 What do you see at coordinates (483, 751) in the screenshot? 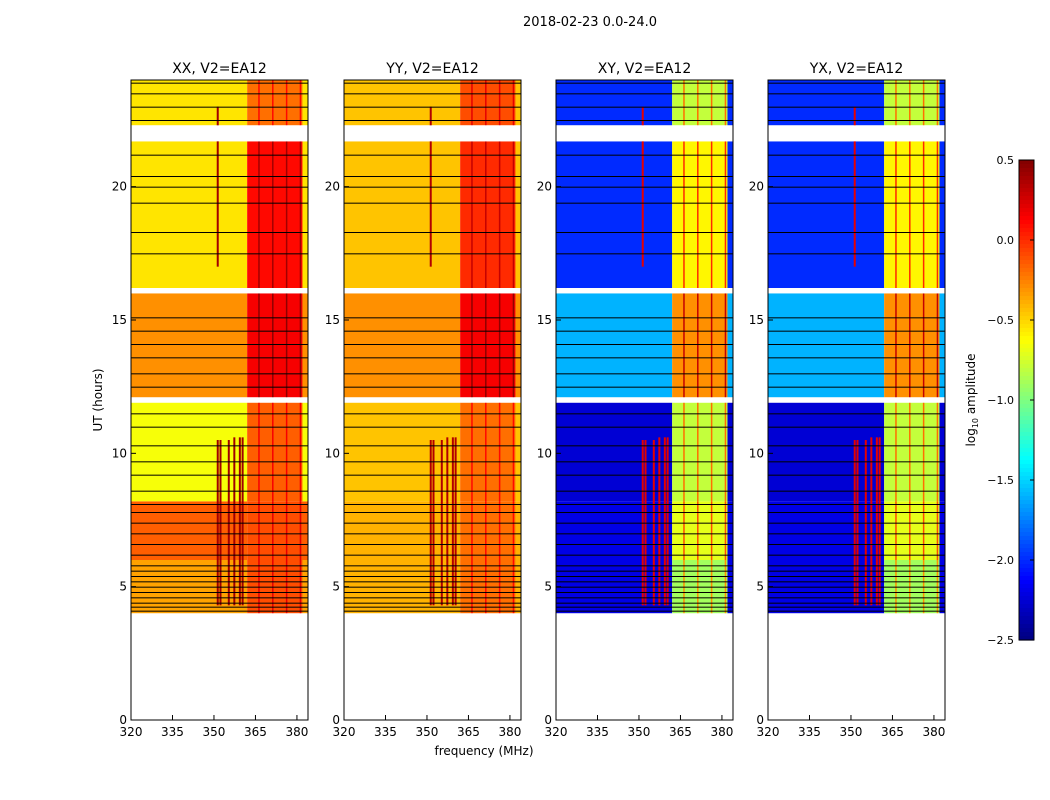
I see `x-axis-label: frequency (MHz)` at bounding box center [483, 751].